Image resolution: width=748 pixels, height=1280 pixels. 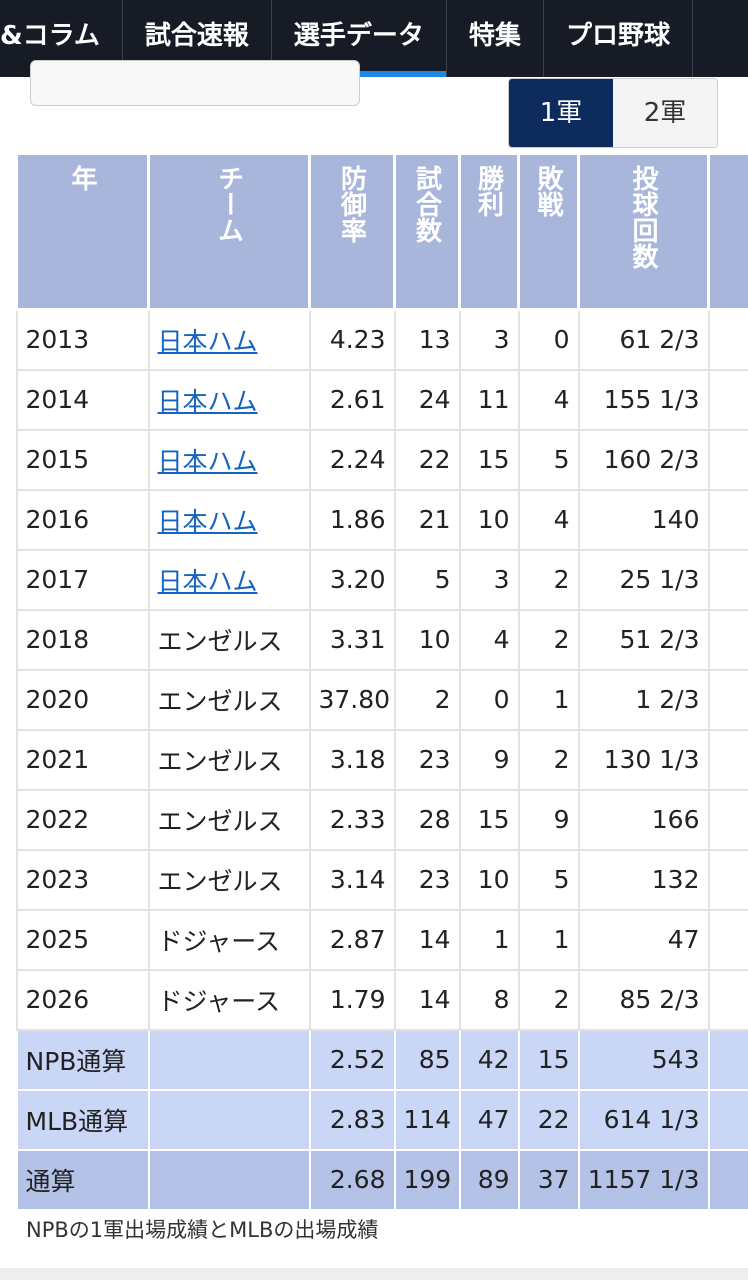 What do you see at coordinates (82, 939) in the screenshot?
I see `table-cell: 2025` at bounding box center [82, 939].